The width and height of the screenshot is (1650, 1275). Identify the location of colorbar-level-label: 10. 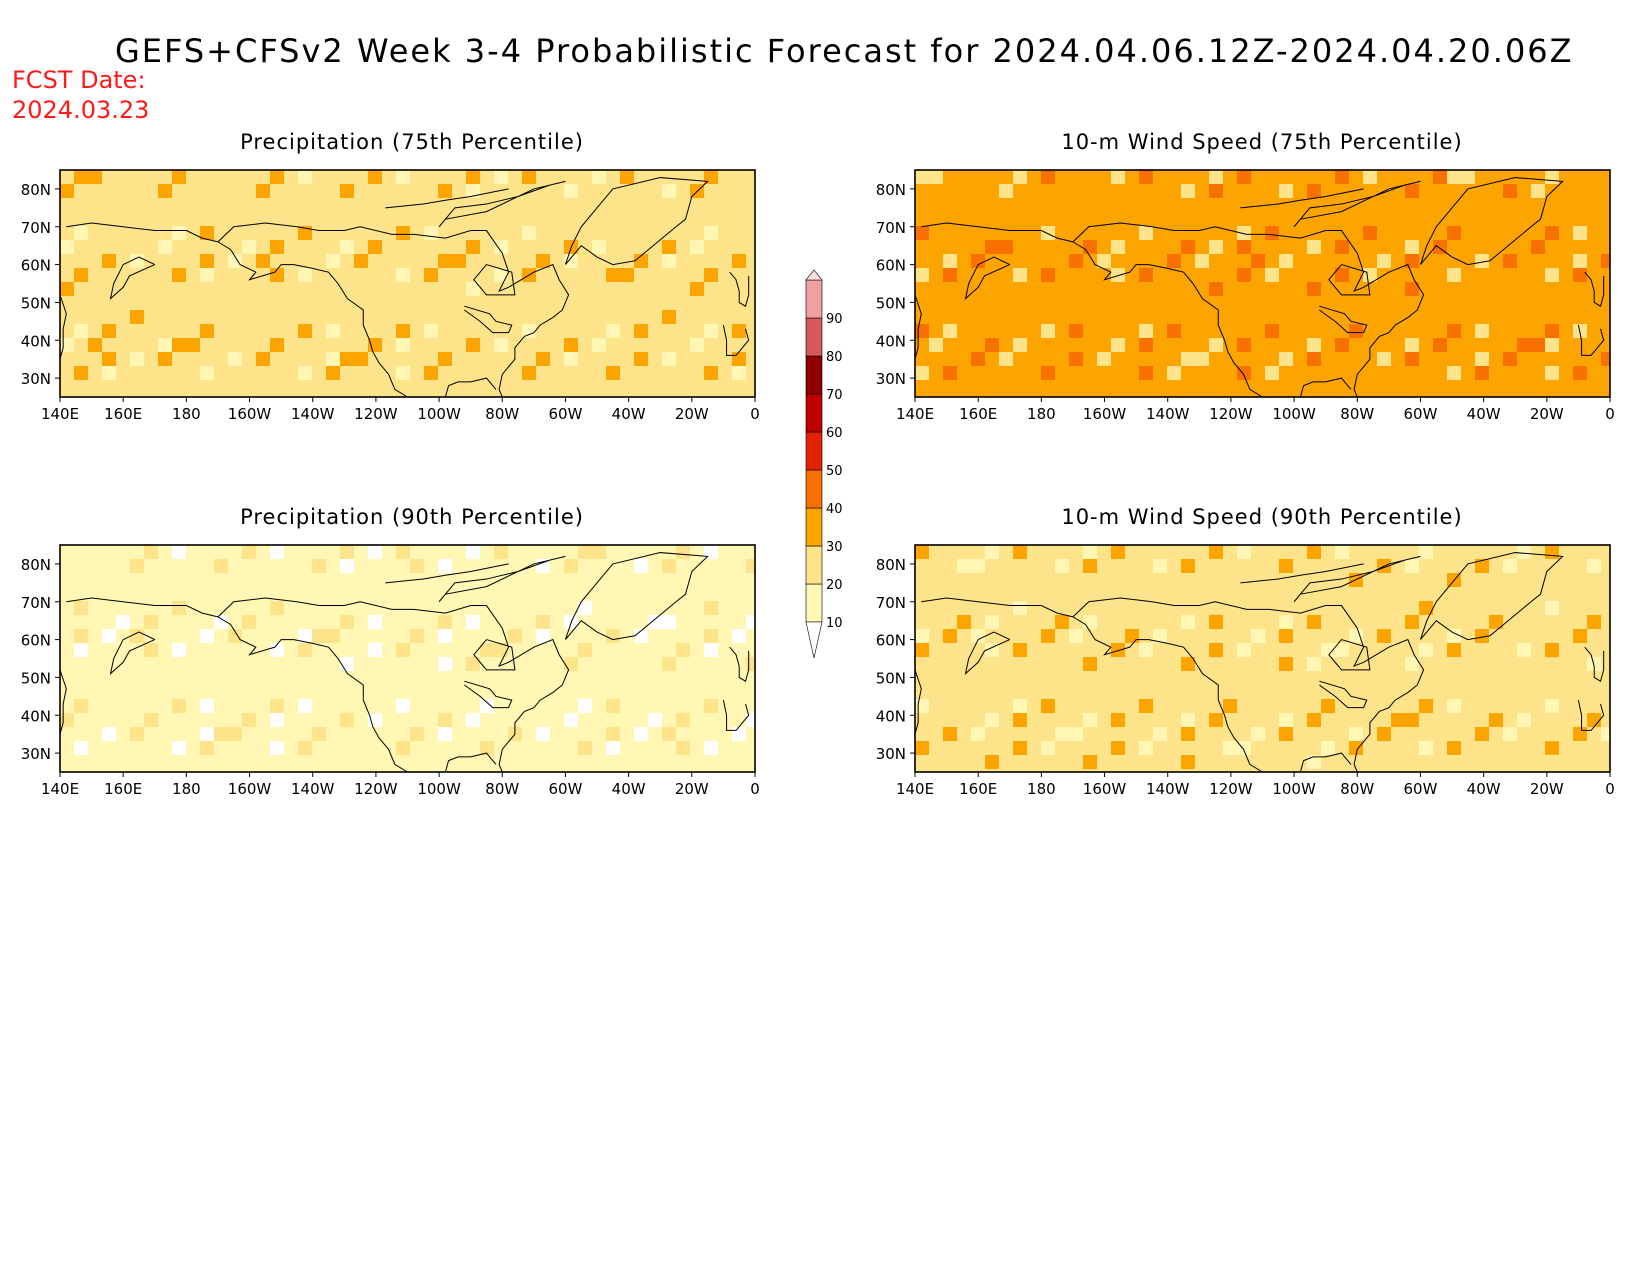
(834, 623).